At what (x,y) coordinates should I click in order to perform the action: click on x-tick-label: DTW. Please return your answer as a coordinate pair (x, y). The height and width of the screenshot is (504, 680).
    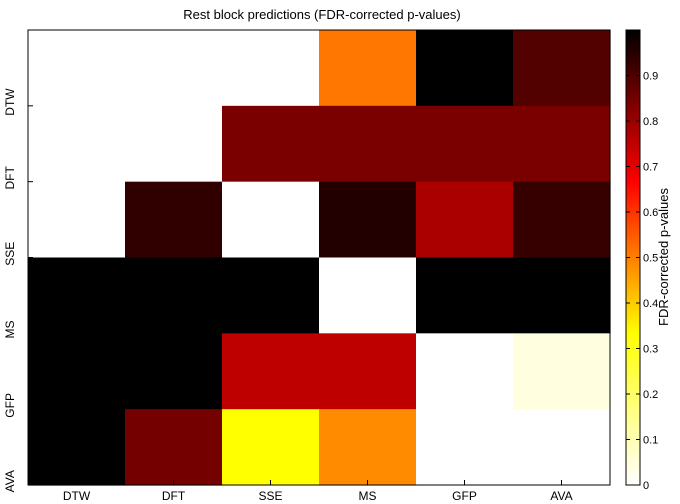
    Looking at the image, I should click on (77, 496).